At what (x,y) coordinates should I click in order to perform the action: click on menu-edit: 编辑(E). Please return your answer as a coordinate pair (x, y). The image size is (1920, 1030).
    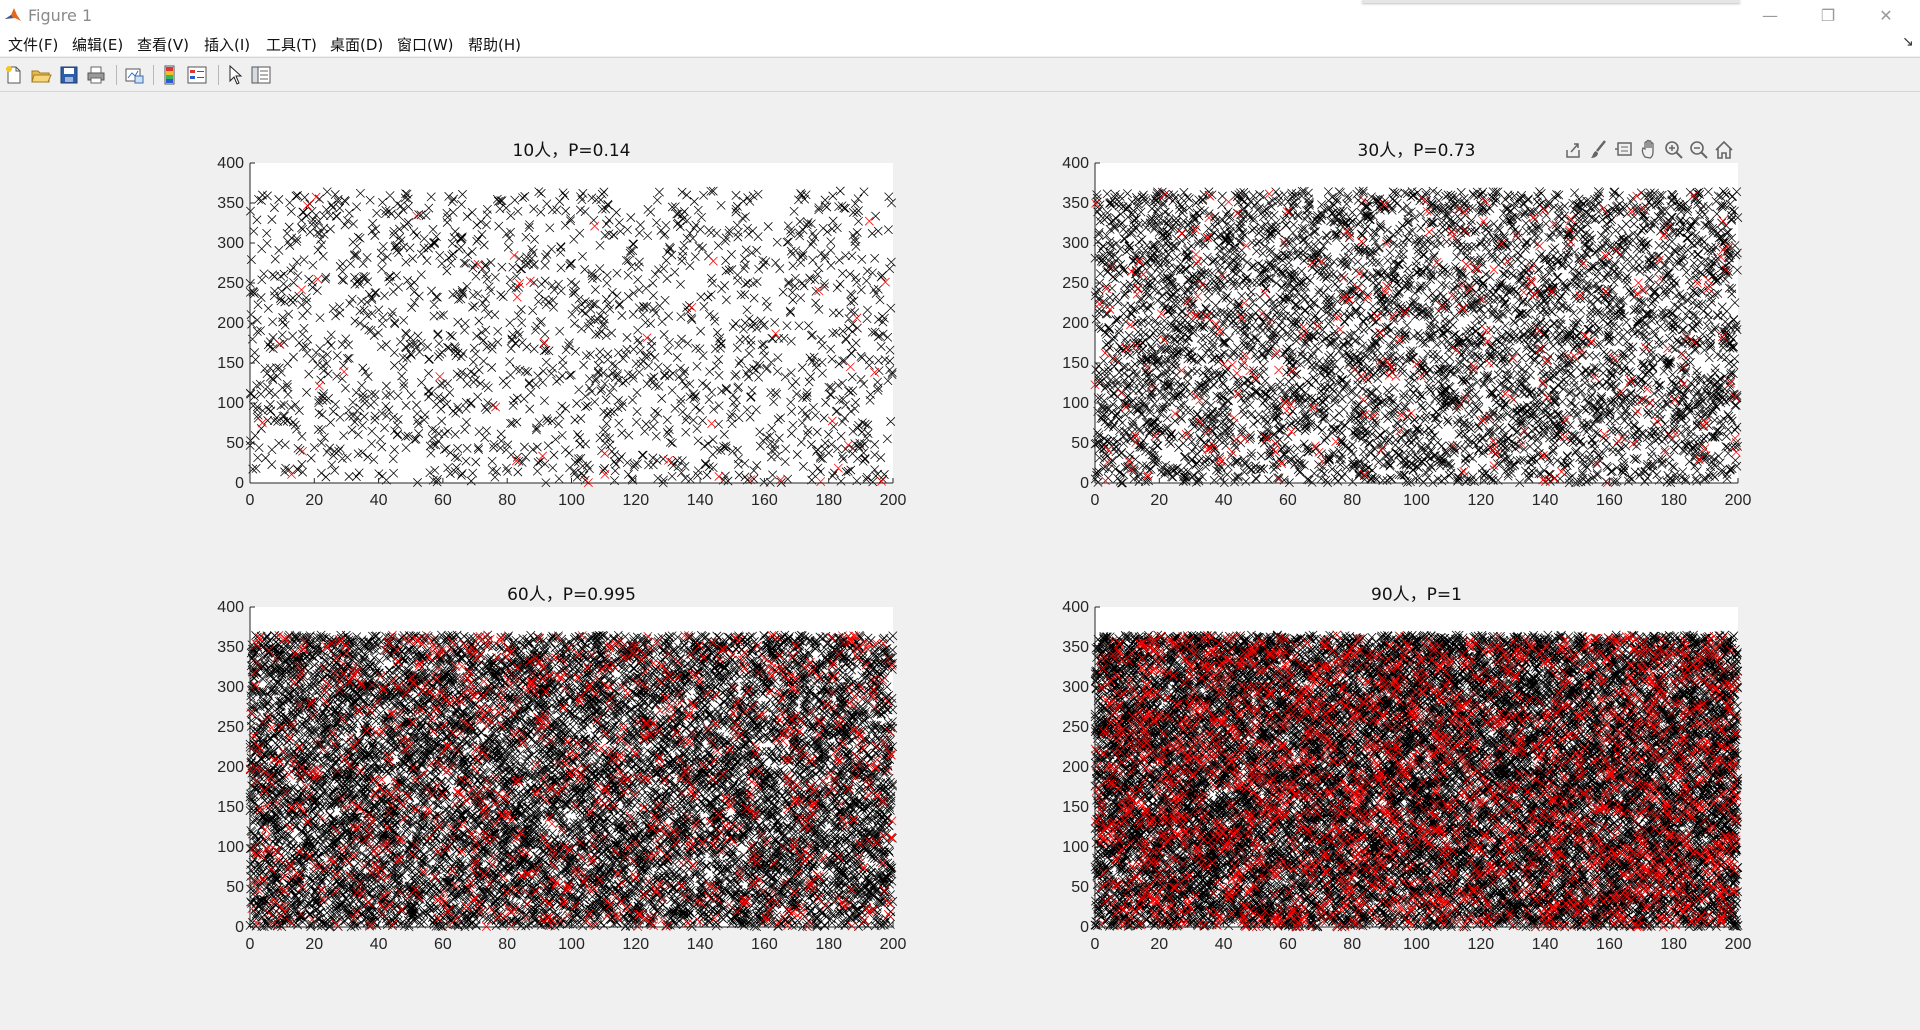
    Looking at the image, I should click on (98, 45).